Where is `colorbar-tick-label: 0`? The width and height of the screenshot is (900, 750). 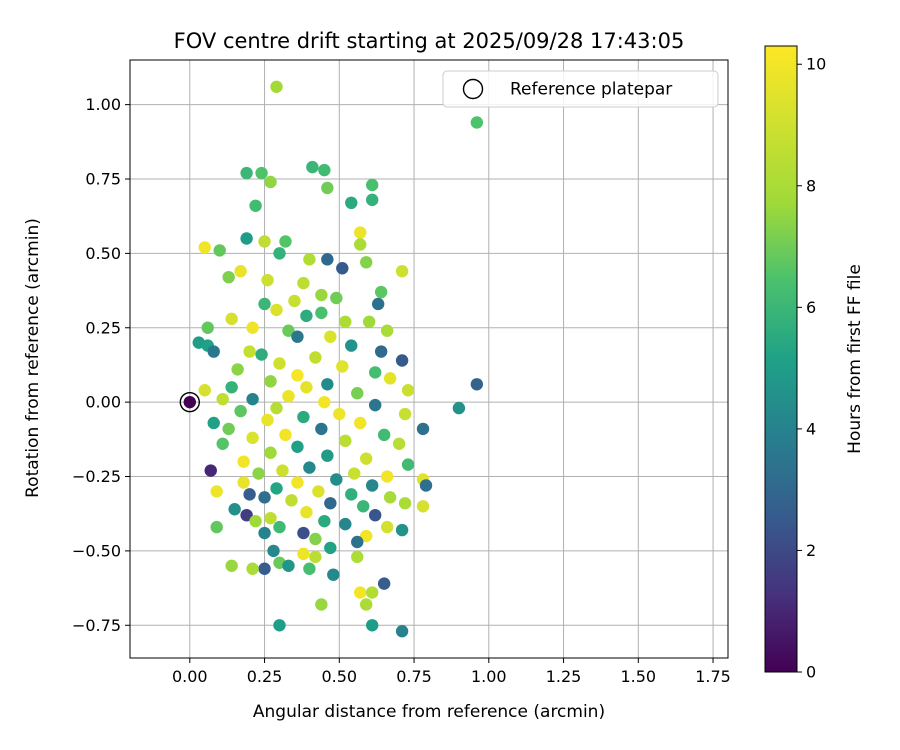 colorbar-tick-label: 0 is located at coordinates (811, 672).